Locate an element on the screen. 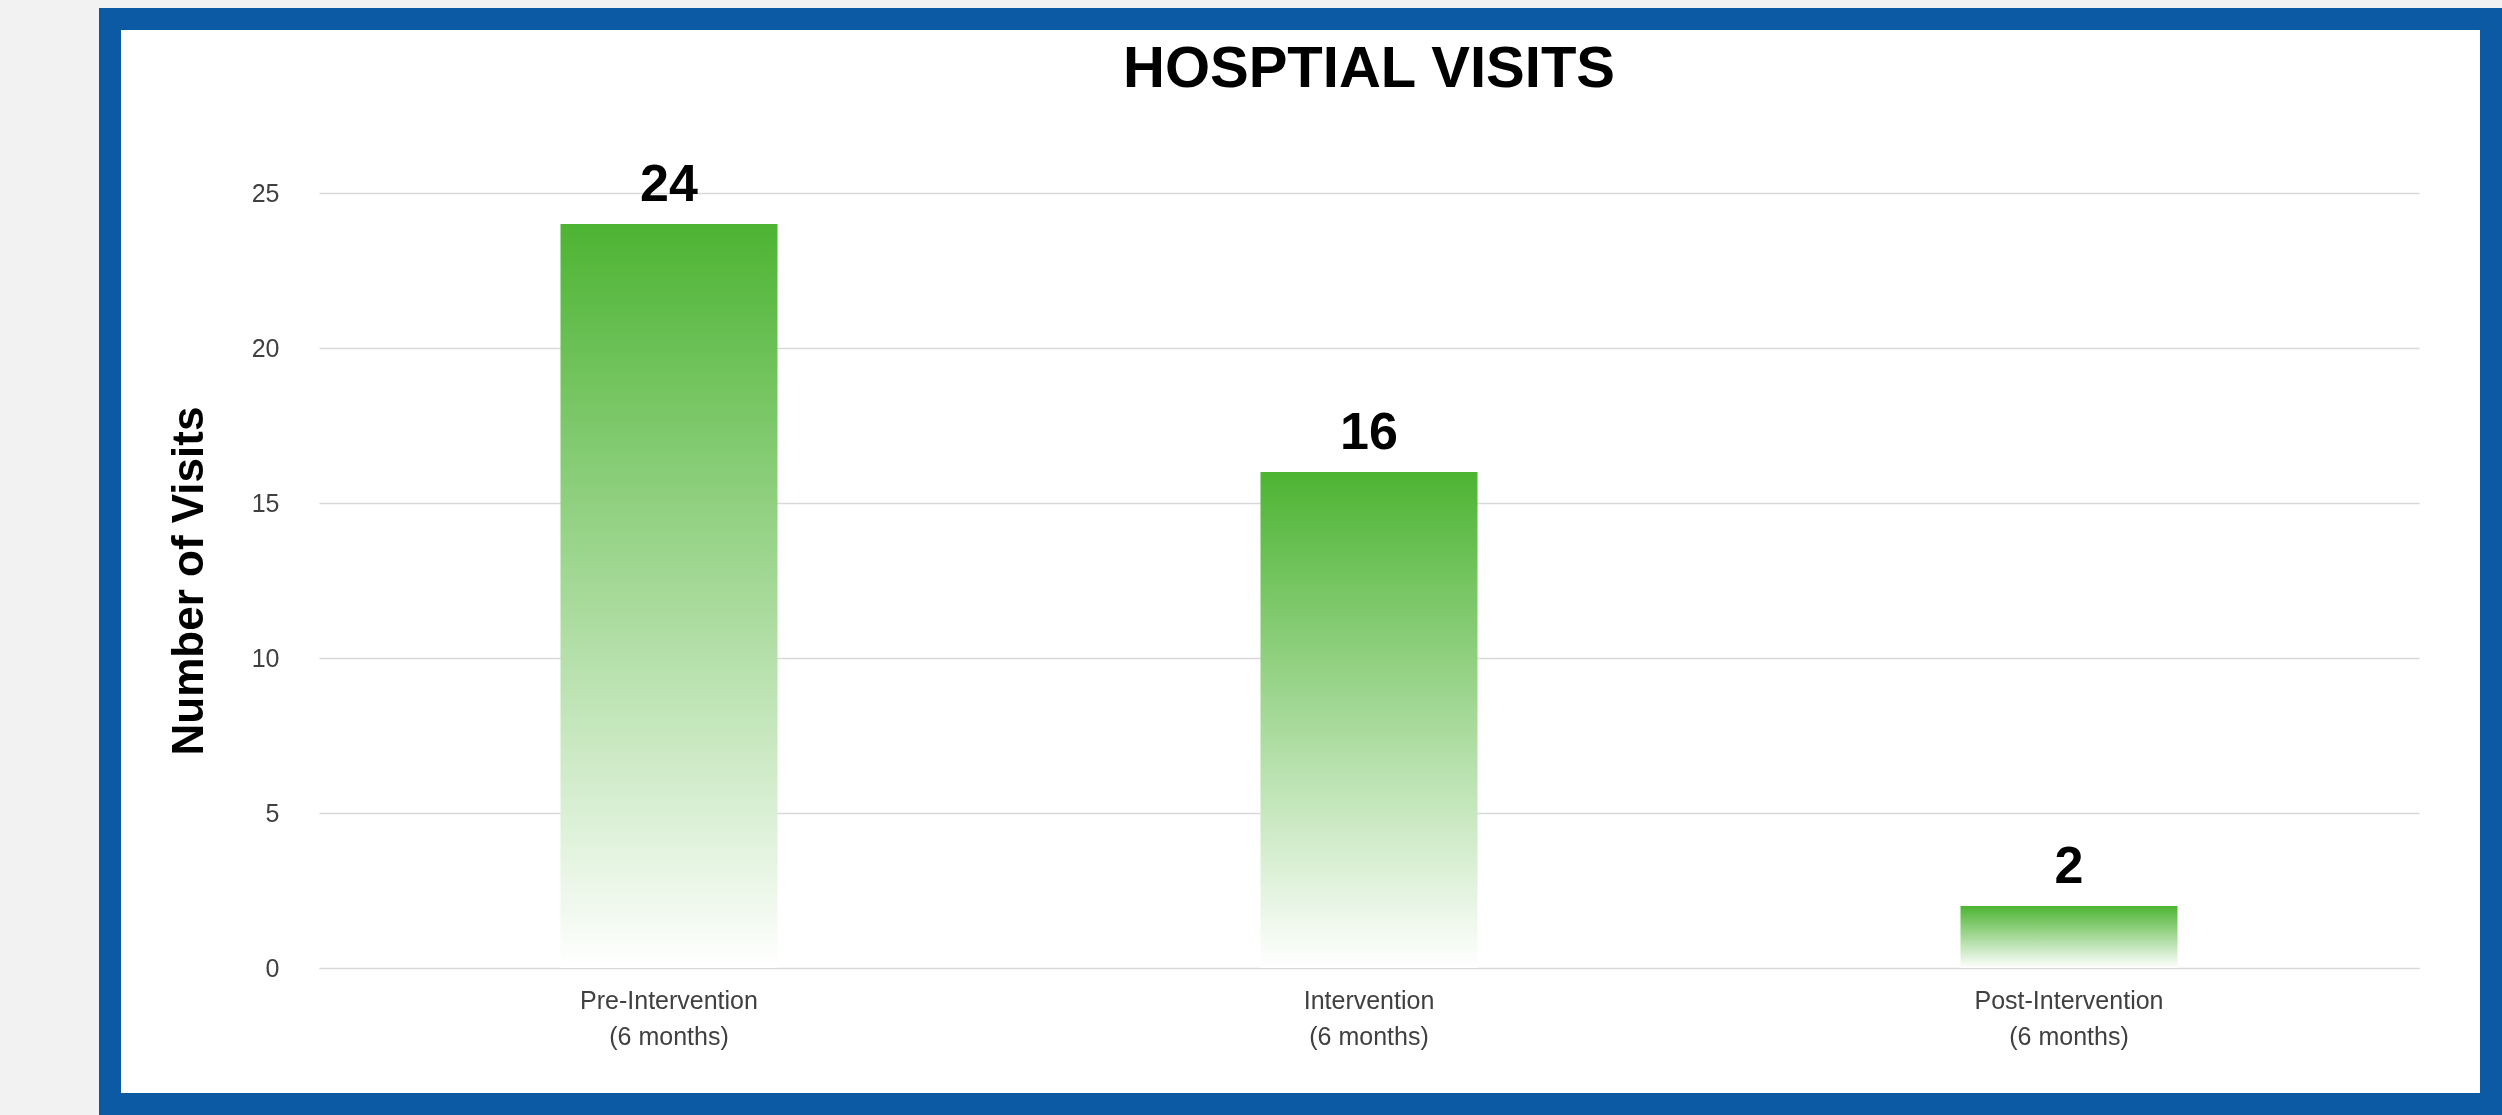 This screenshot has width=2502, height=1115. y-tick-label: 20 is located at coordinates (265, 347).